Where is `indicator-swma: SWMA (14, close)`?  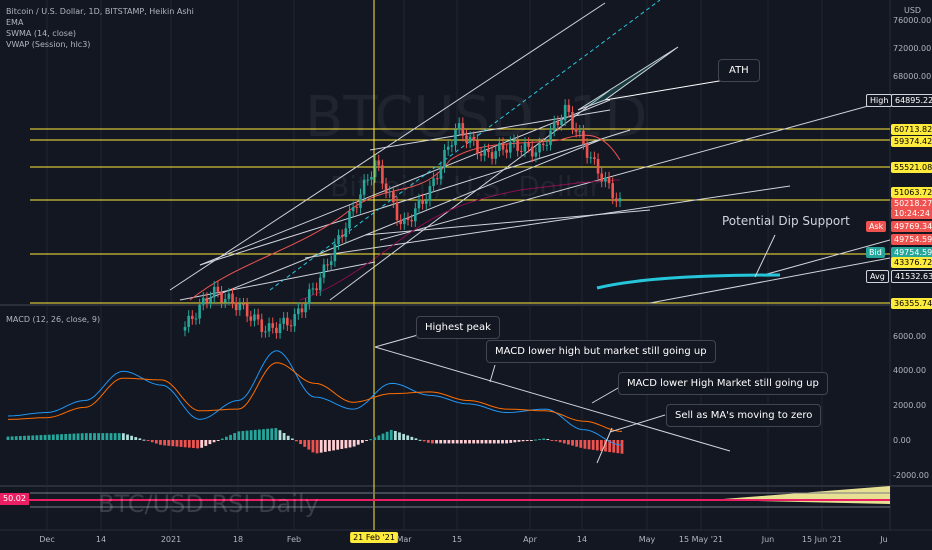 indicator-swma: SWMA (14, close) is located at coordinates (41, 33).